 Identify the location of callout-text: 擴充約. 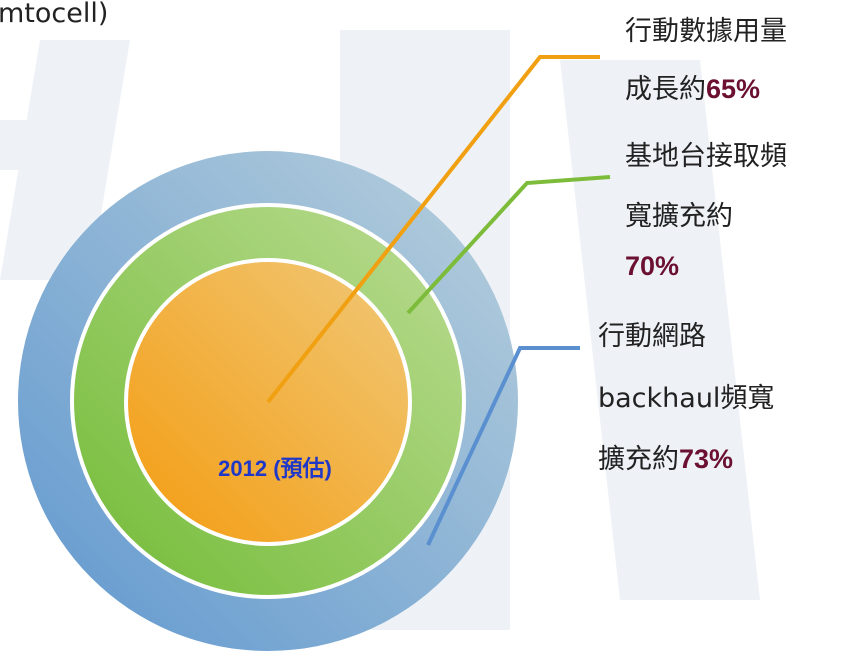
(638, 459).